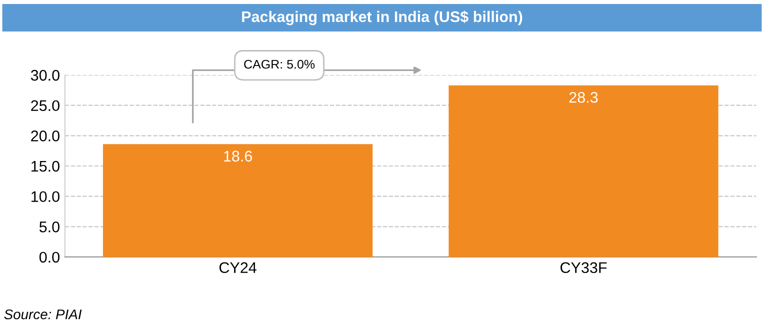 The image size is (764, 332). Describe the element at coordinates (382, 18) in the screenshot. I see `chart-title: Packaging market in India (US$ billion)` at that location.